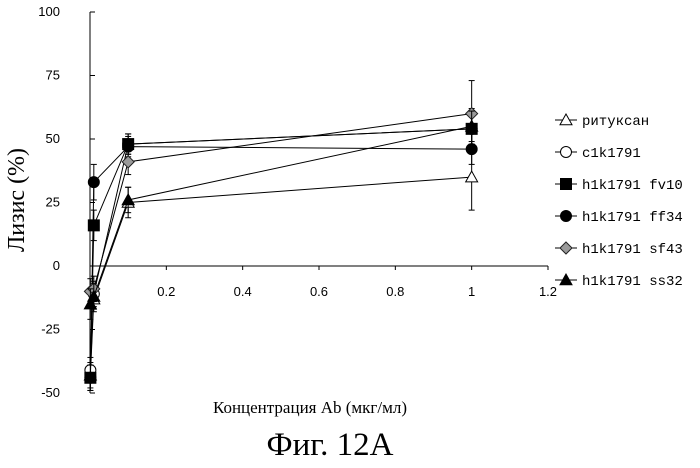 Image resolution: width=700 pixels, height=468 pixels. What do you see at coordinates (53, 75) in the screenshot?
I see `y-tick-label: 75` at bounding box center [53, 75].